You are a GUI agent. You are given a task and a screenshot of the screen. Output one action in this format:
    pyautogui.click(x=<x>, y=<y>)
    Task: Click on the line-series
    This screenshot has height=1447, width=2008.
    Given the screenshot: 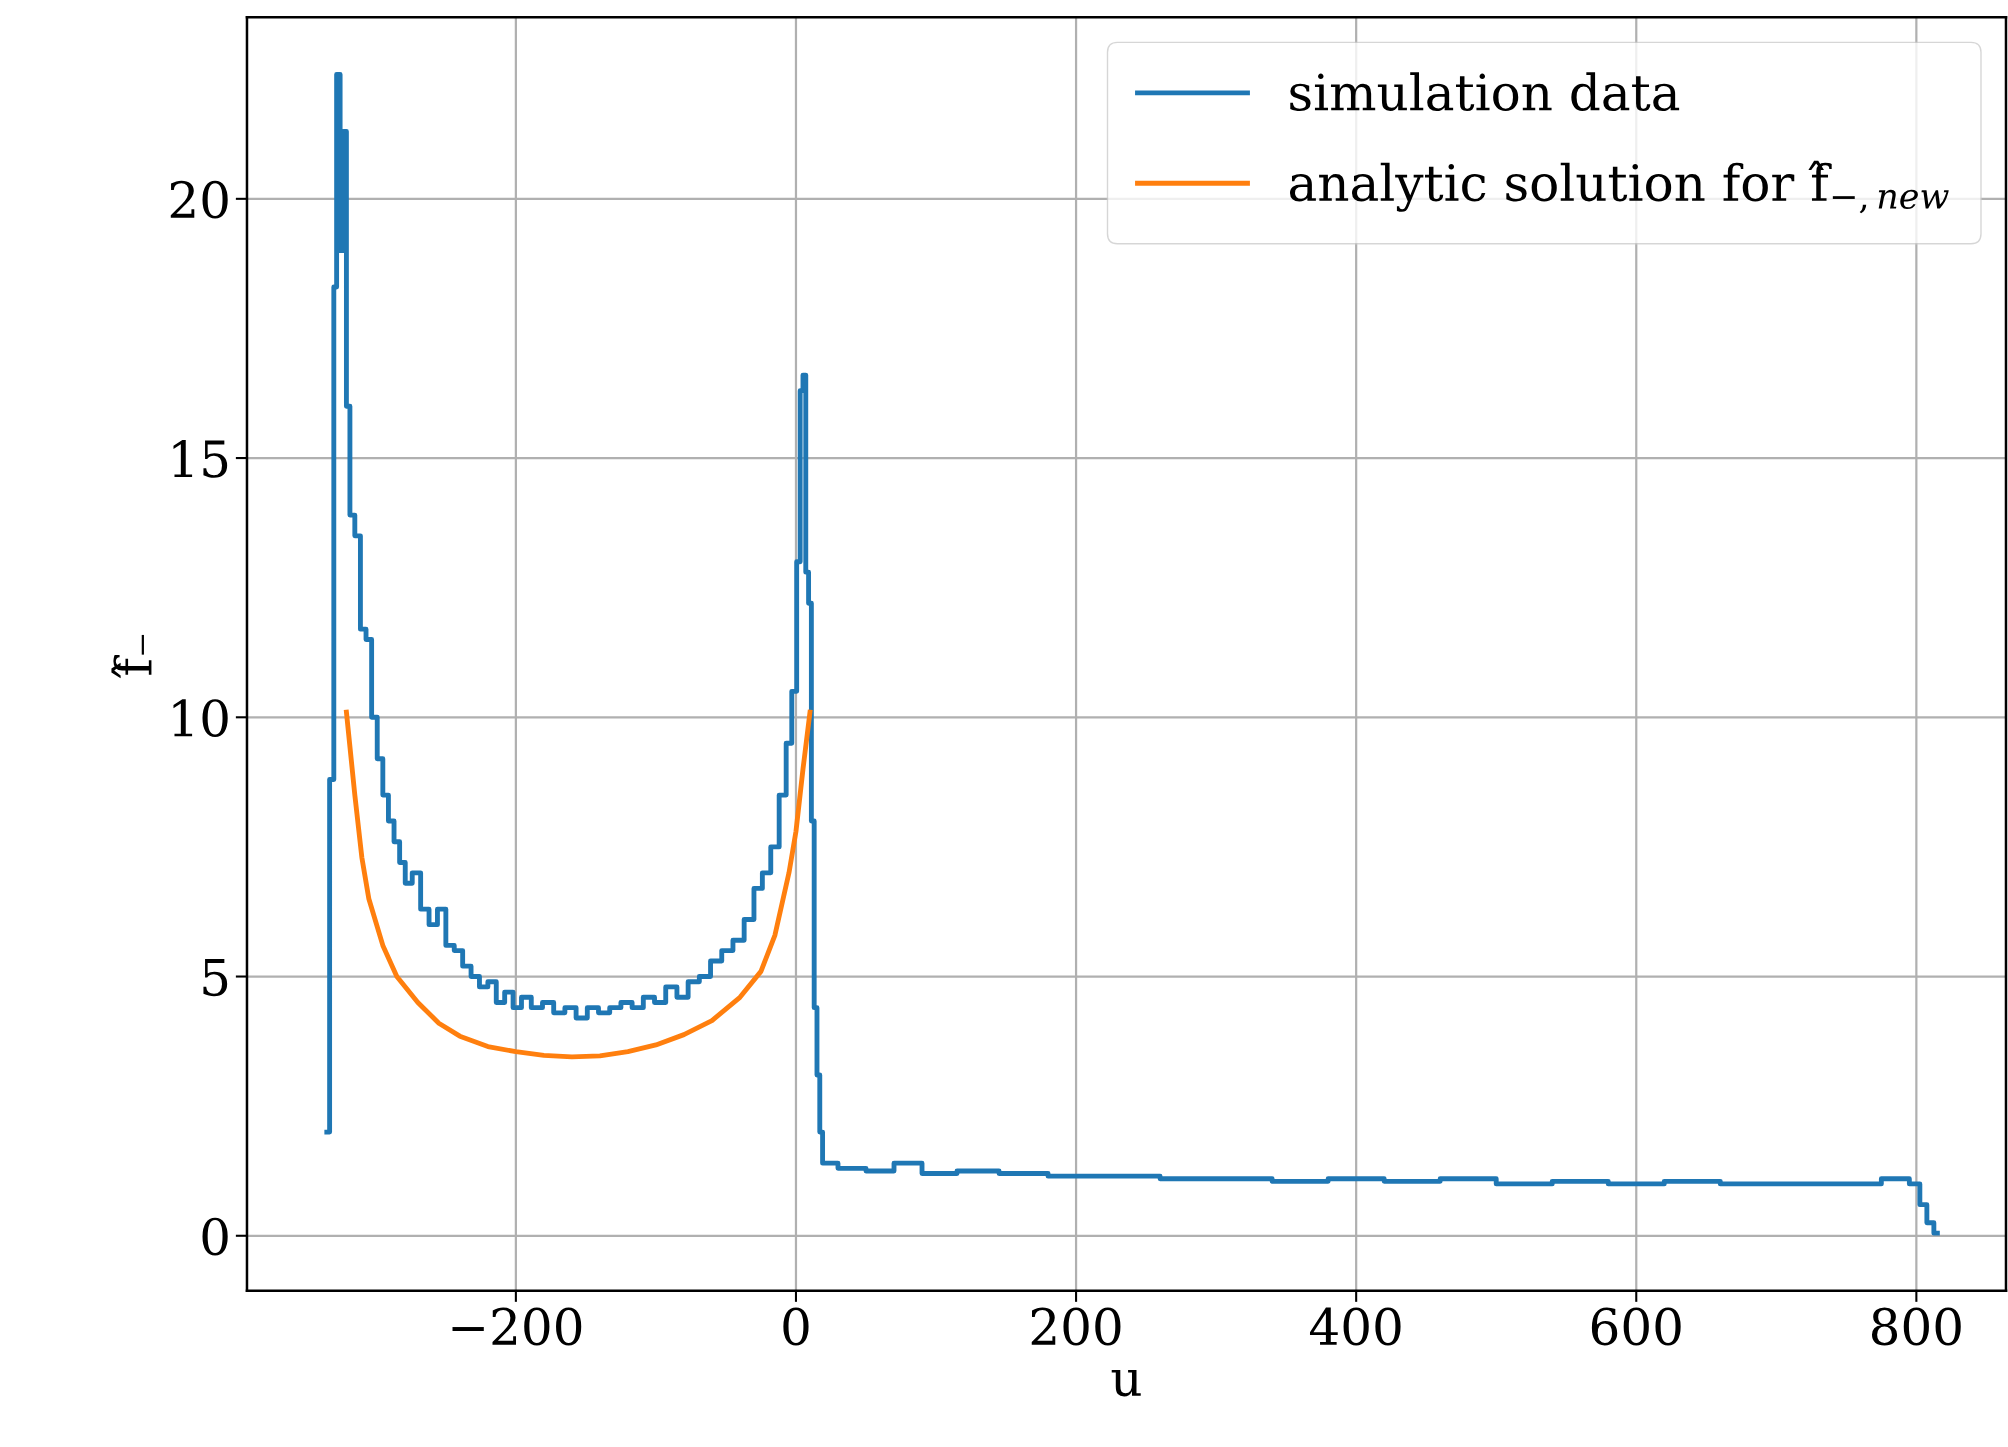 What is the action you would take?
    pyautogui.click(x=578, y=884)
    